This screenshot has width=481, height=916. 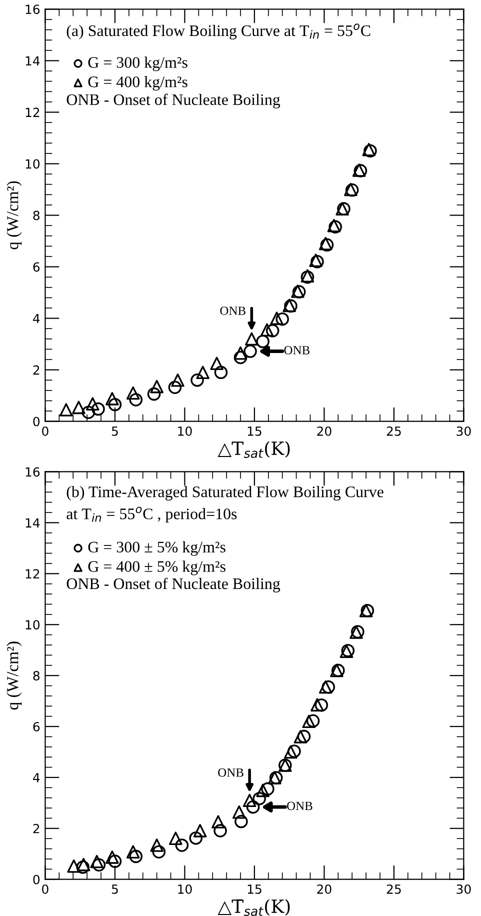 What do you see at coordinates (138, 64) in the screenshot?
I see `legend-label: G = 300 kg/m²s` at bounding box center [138, 64].